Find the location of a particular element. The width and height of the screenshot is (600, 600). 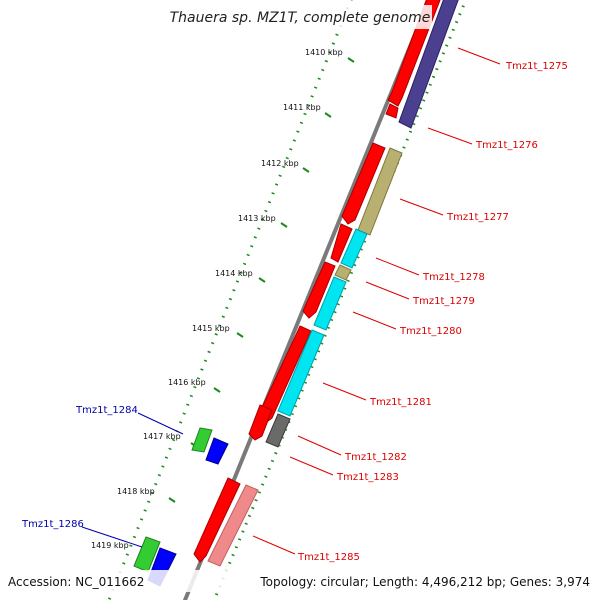

gene-label-1279: Tmz1t_1279 is located at coordinates (443, 301).